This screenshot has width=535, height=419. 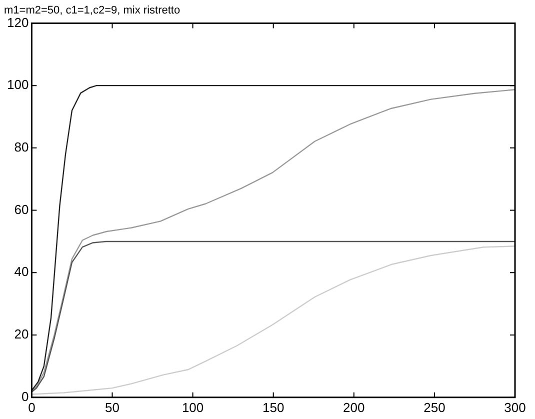 I want to click on x-tick-label: 150, so click(x=273, y=407).